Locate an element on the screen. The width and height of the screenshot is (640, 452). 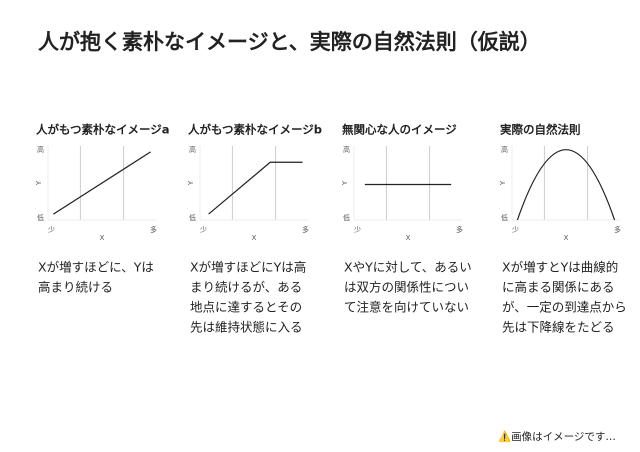
description-line: 先は下降線をたどる is located at coordinates (558, 327).